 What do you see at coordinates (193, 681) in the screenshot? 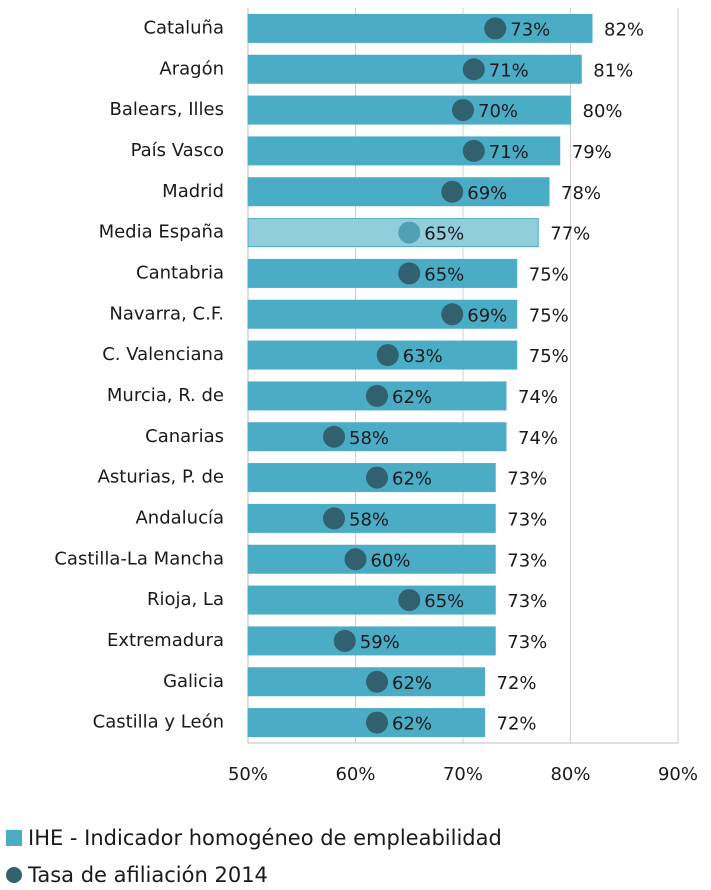
I see `y-tick-label: Galicia` at bounding box center [193, 681].